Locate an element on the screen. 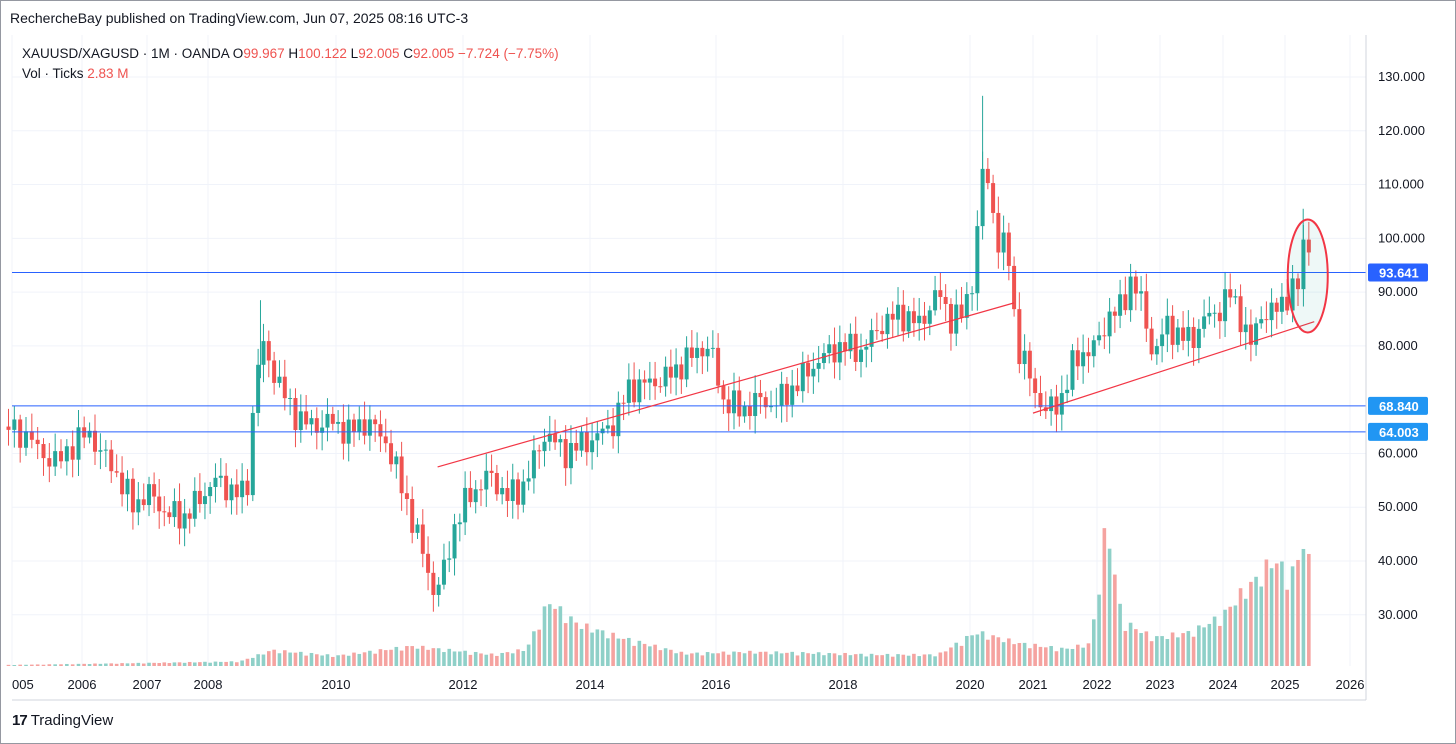 The height and width of the screenshot is (744, 1456). price-label-box is located at coordinates (1398, 272).